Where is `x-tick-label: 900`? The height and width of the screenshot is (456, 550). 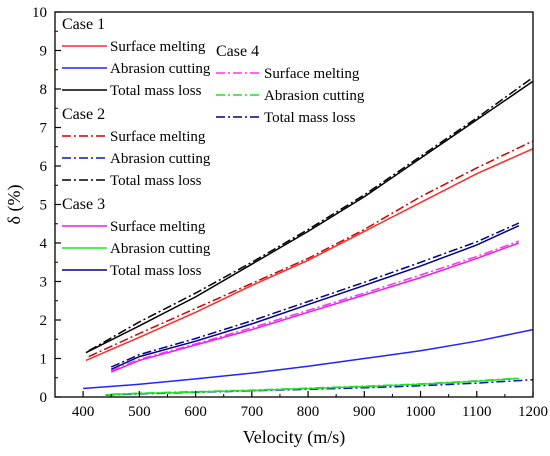 x-tick-label: 900 is located at coordinates (364, 412).